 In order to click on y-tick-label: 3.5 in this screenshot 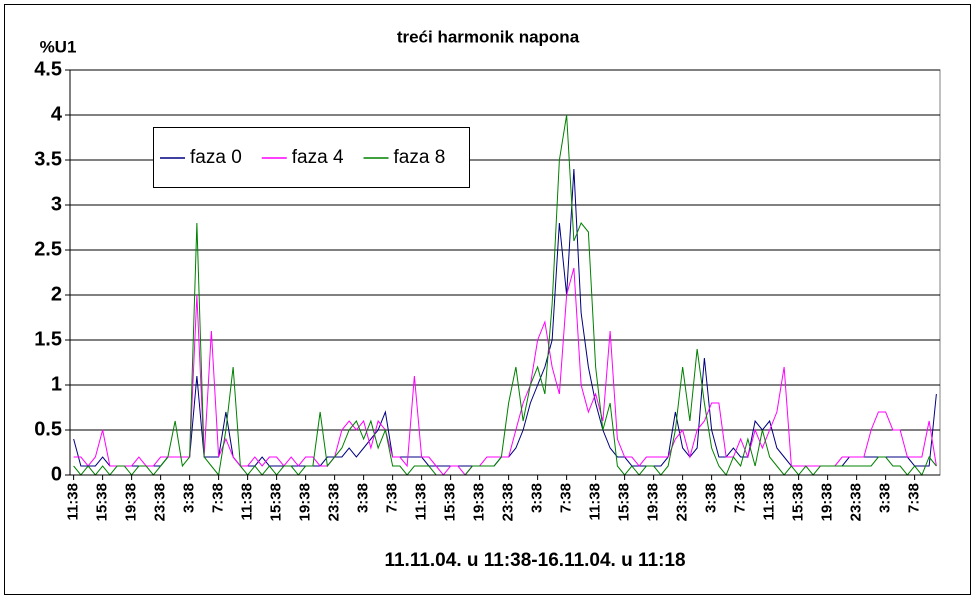, I will do `click(48, 159)`.